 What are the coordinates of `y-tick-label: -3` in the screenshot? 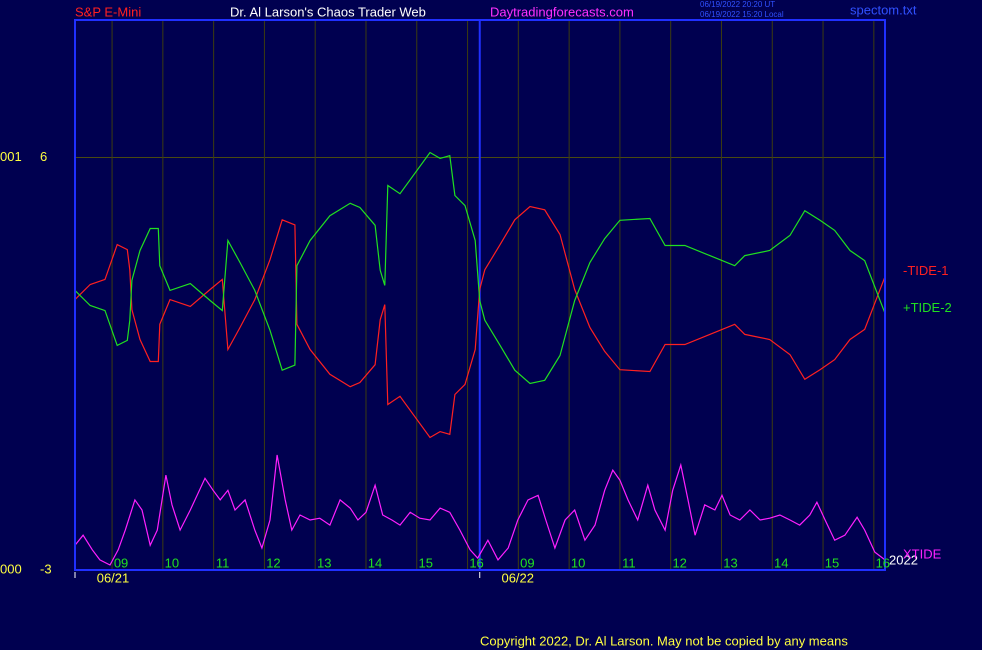 It's located at (46, 568).